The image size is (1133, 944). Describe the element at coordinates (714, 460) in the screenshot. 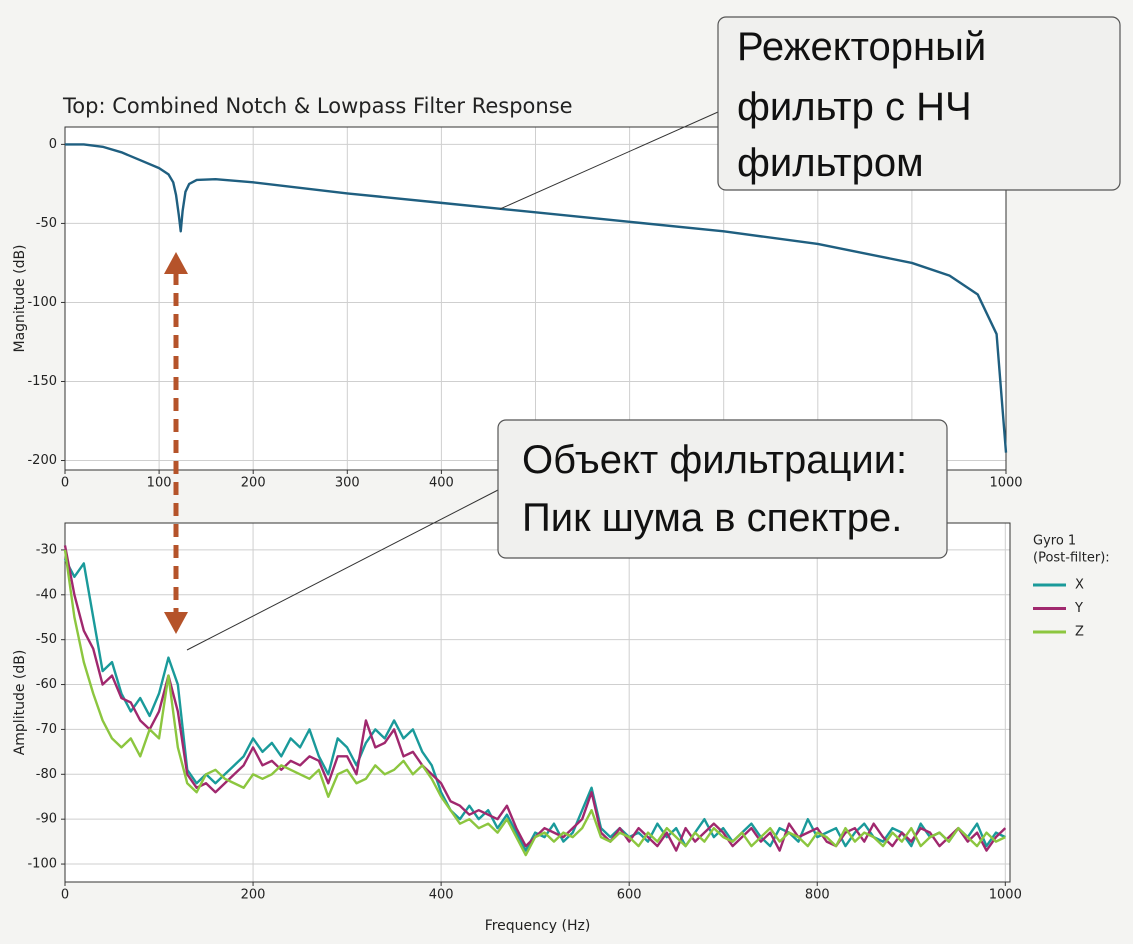

I see `annotation-text: Объект фильтрации:` at that location.